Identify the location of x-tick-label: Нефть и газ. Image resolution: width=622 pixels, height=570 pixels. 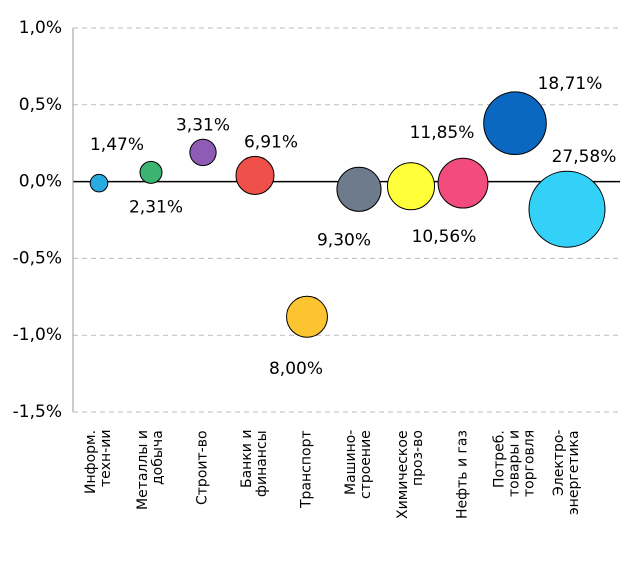
(462, 474).